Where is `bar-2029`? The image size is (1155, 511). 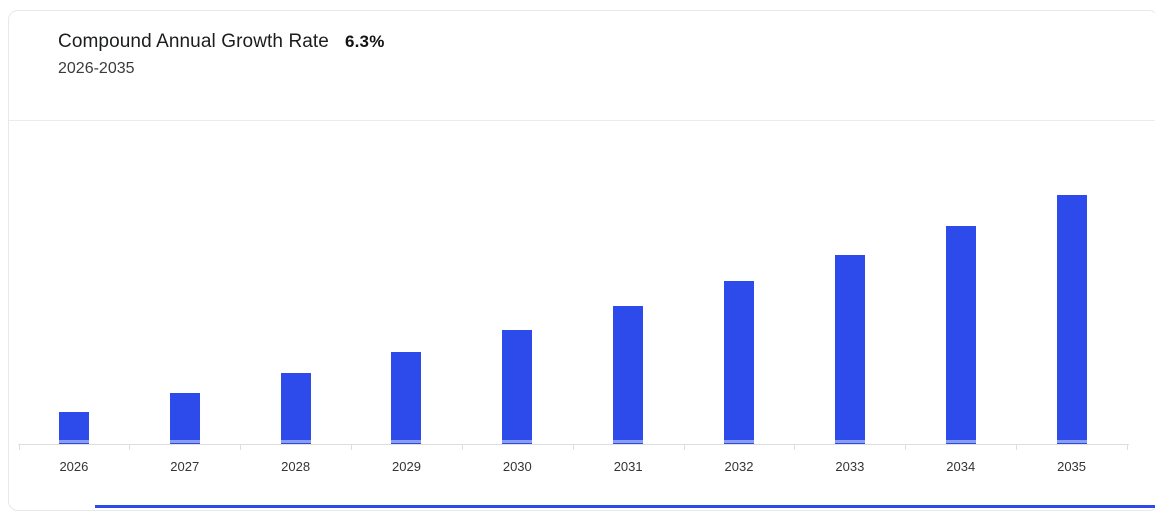
bar-2029 is located at coordinates (406, 398).